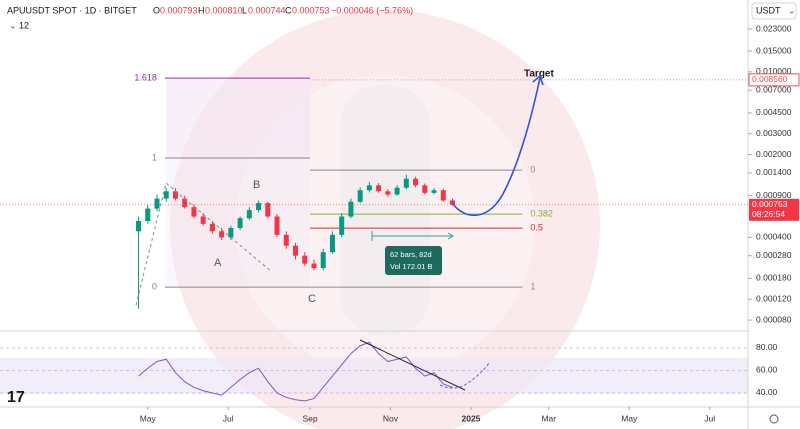 The image size is (800, 429). I want to click on projection, so click(496, 147).